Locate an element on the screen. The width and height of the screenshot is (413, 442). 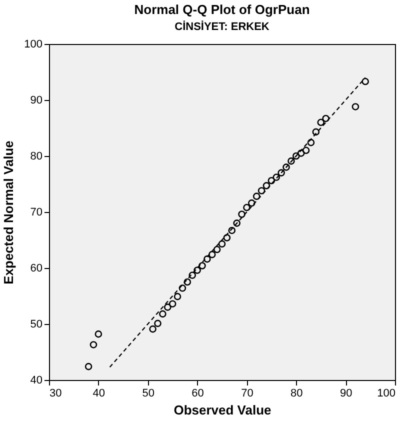
y-tick-label: 50 is located at coordinates (36, 324).